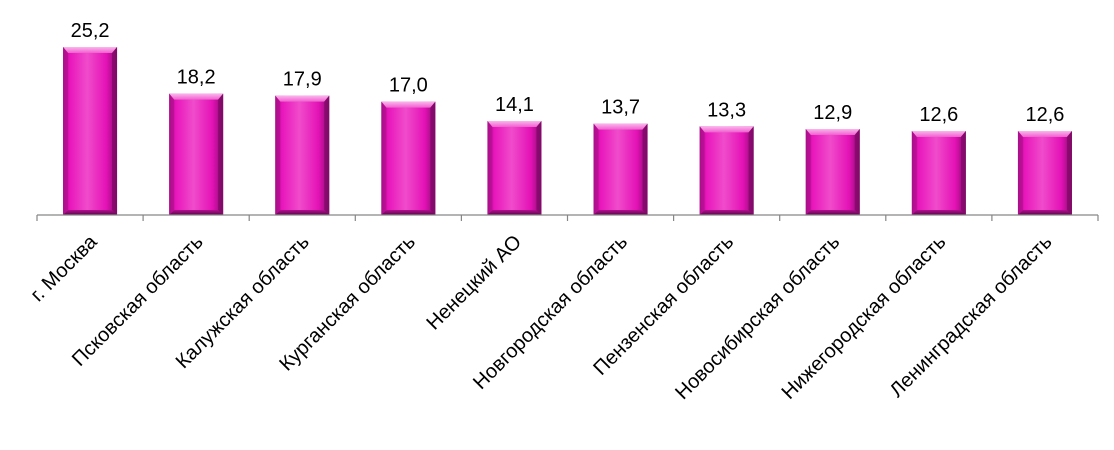 The image size is (1114, 450). Describe the element at coordinates (567, 217) in the screenshot. I see `x-axis` at that location.